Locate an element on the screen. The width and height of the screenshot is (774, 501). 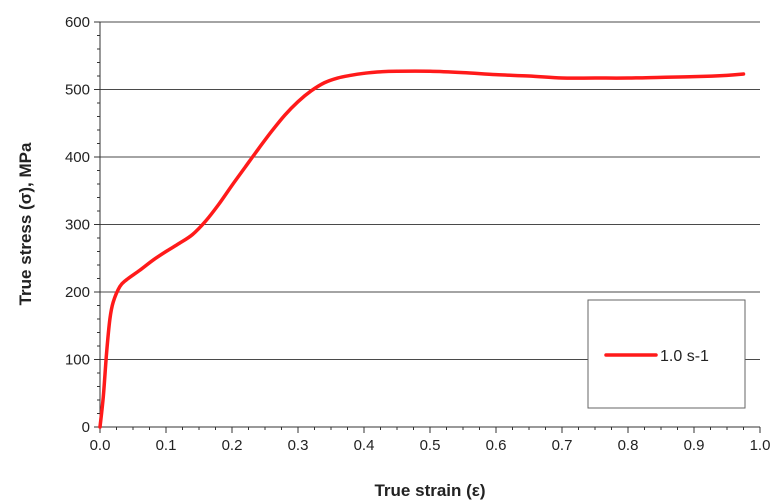
legend: 1.0 s-1 is located at coordinates (666, 354).